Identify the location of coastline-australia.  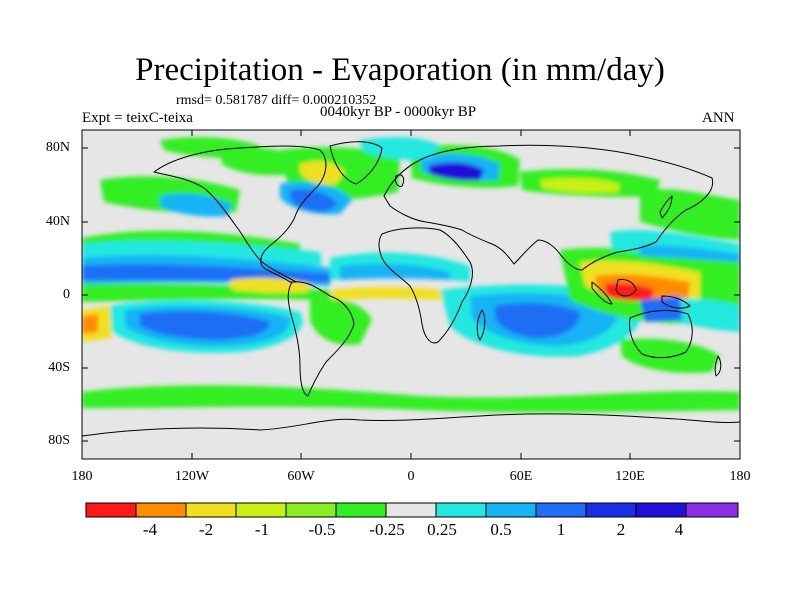
(661, 334).